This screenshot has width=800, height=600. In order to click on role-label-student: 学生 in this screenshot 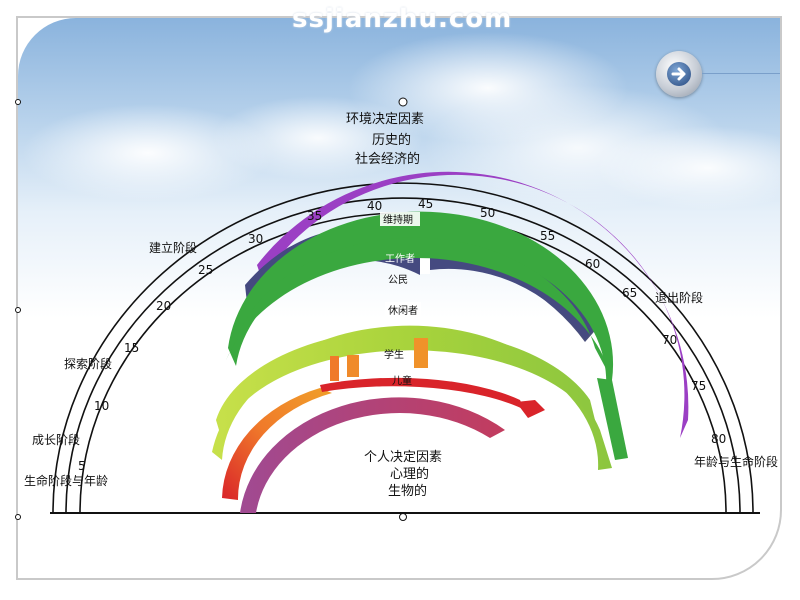, I will do `click(394, 354)`.